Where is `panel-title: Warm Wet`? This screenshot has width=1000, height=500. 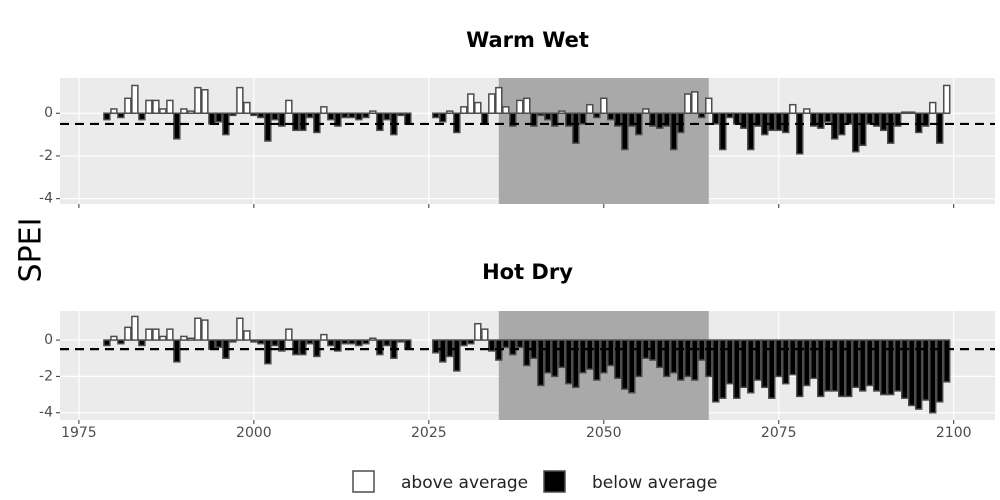 panel-title: Warm Wet is located at coordinates (527, 40).